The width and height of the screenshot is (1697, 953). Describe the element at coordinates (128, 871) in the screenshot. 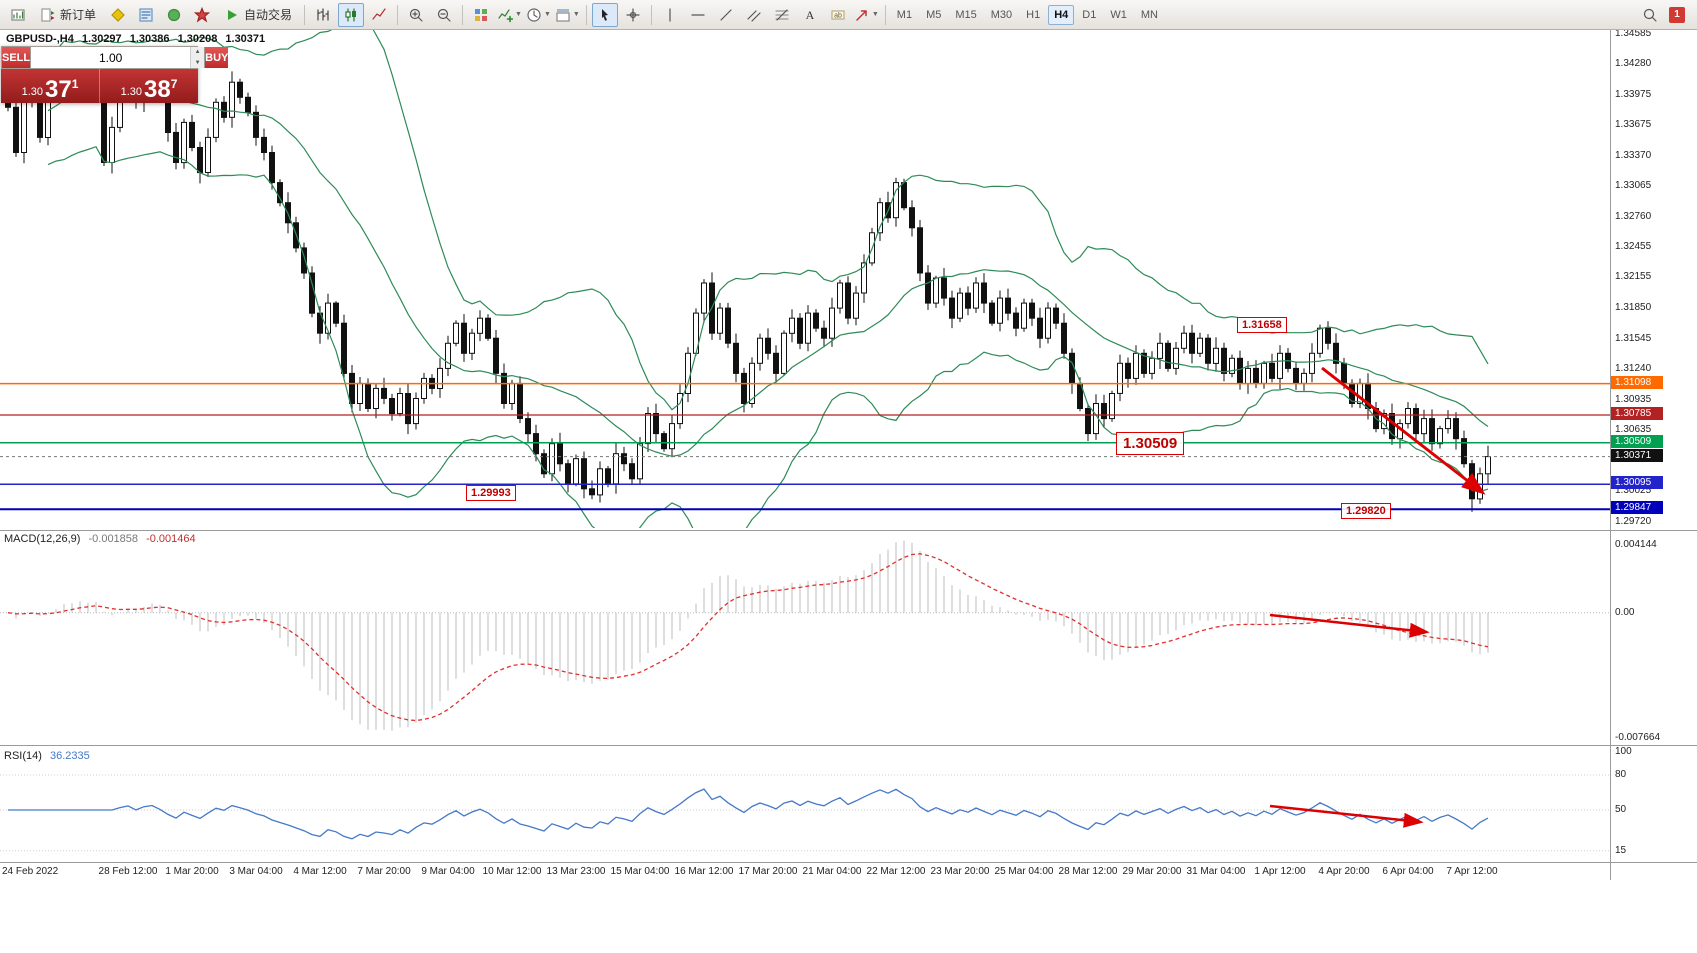

I see `x-axis-label: 28 Feb 12:00` at that location.